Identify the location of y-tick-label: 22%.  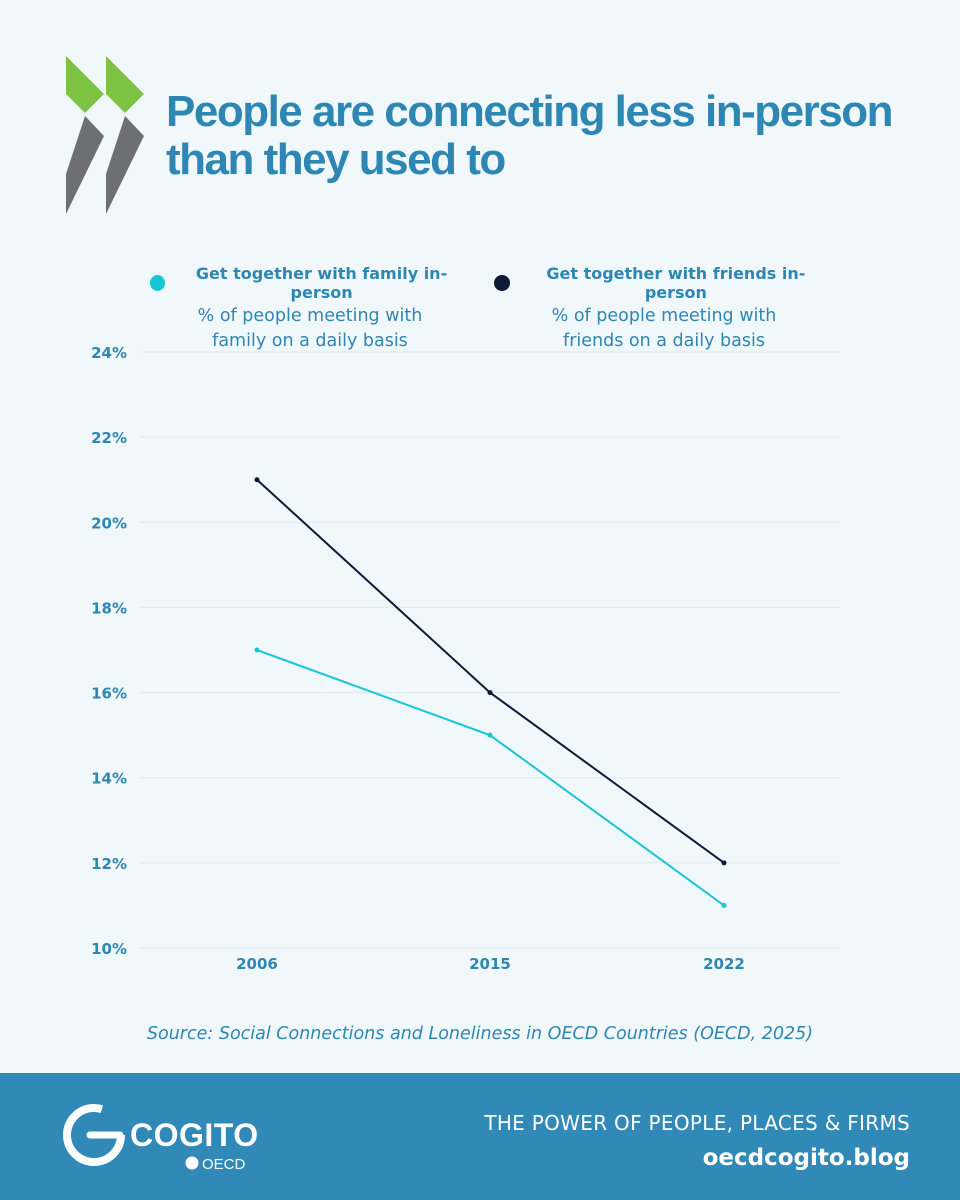
(109, 438).